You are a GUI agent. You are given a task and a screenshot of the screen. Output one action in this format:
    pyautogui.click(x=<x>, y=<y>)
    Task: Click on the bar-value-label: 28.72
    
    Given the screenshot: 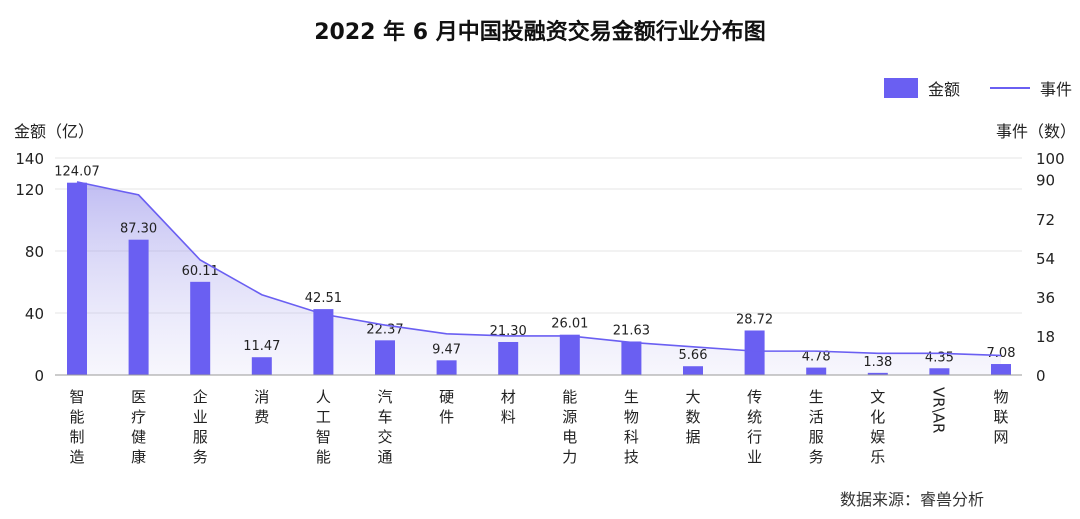 What is the action you would take?
    pyautogui.click(x=754, y=319)
    